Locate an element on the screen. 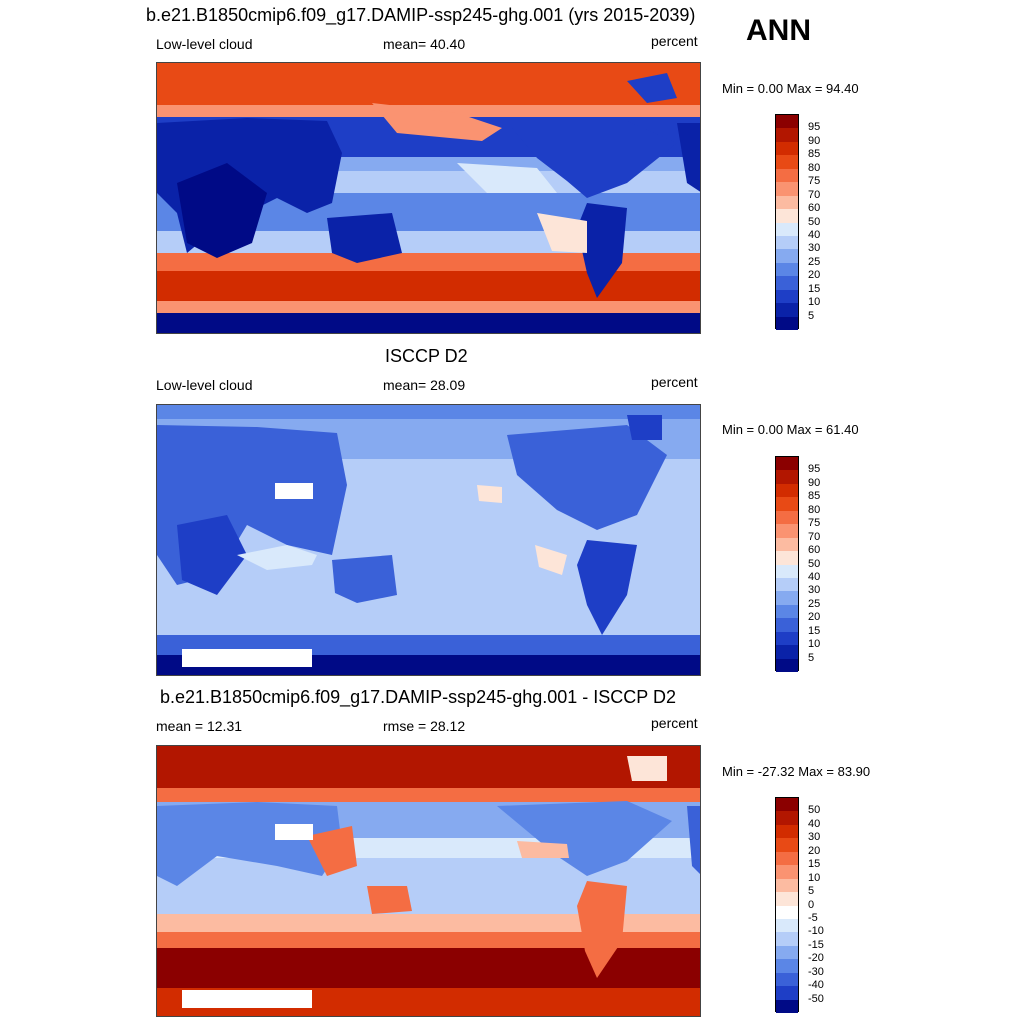 The width and height of the screenshot is (1024, 1024). colorbar-tick-label: 80 is located at coordinates (814, 167).